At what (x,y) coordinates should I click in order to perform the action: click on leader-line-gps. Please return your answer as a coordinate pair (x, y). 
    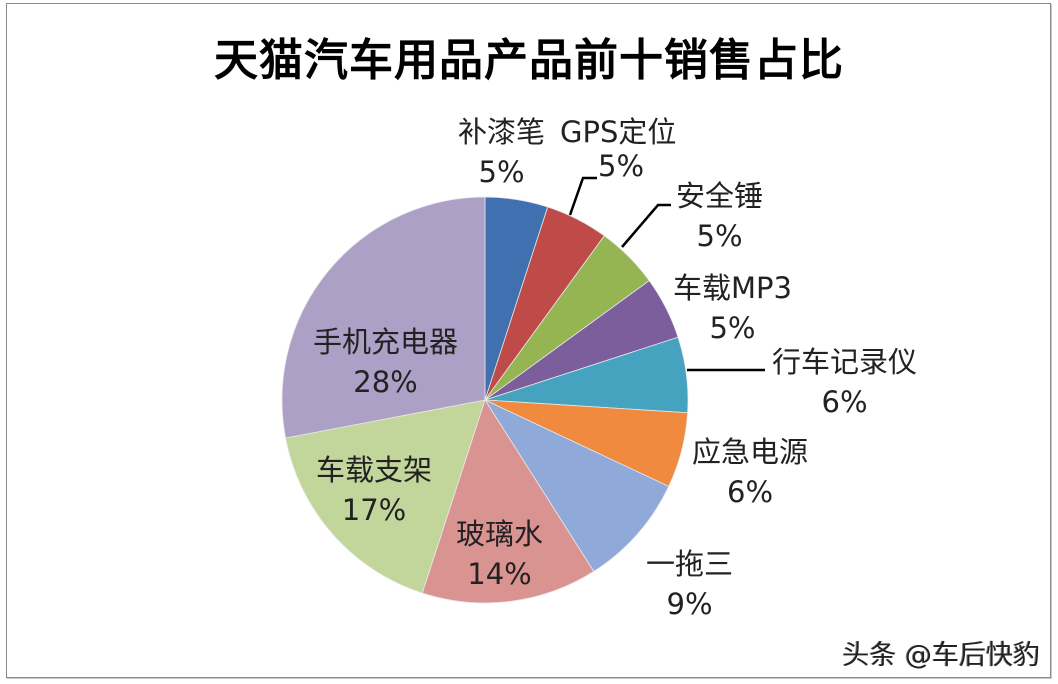
    Looking at the image, I should click on (582, 196).